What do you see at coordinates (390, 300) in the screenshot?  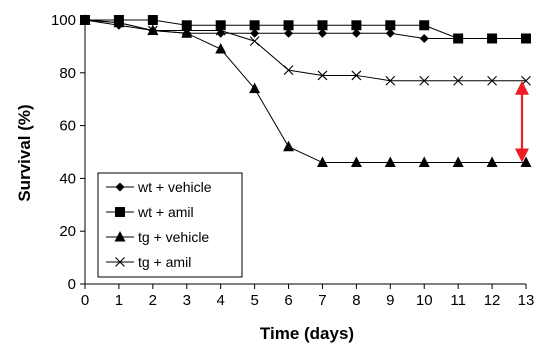 I see `x-tick-label: 9` at bounding box center [390, 300].